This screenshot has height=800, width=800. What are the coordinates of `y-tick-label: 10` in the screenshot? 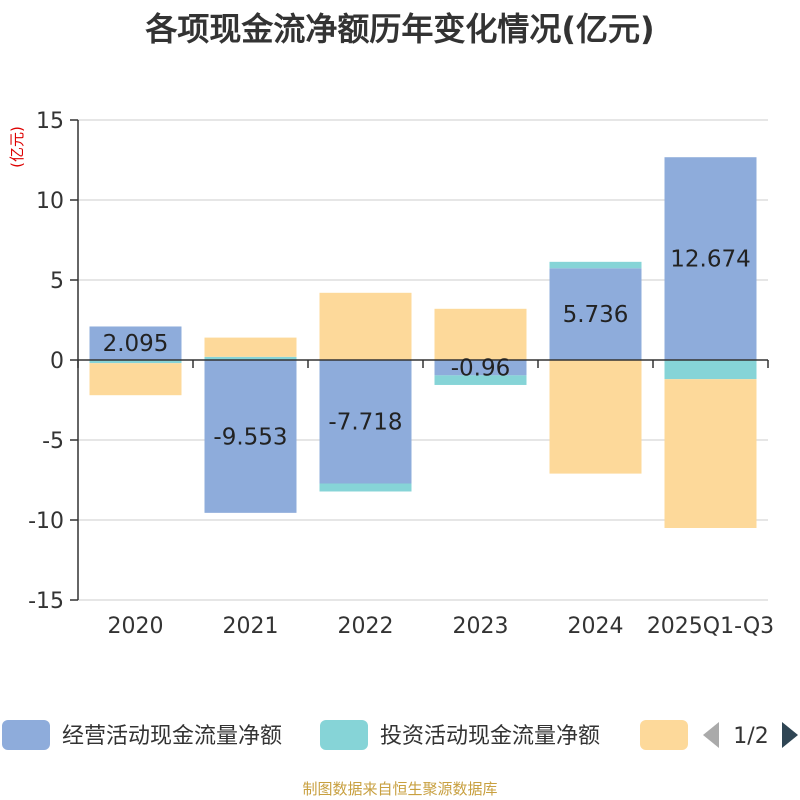 It's located at (50, 201).